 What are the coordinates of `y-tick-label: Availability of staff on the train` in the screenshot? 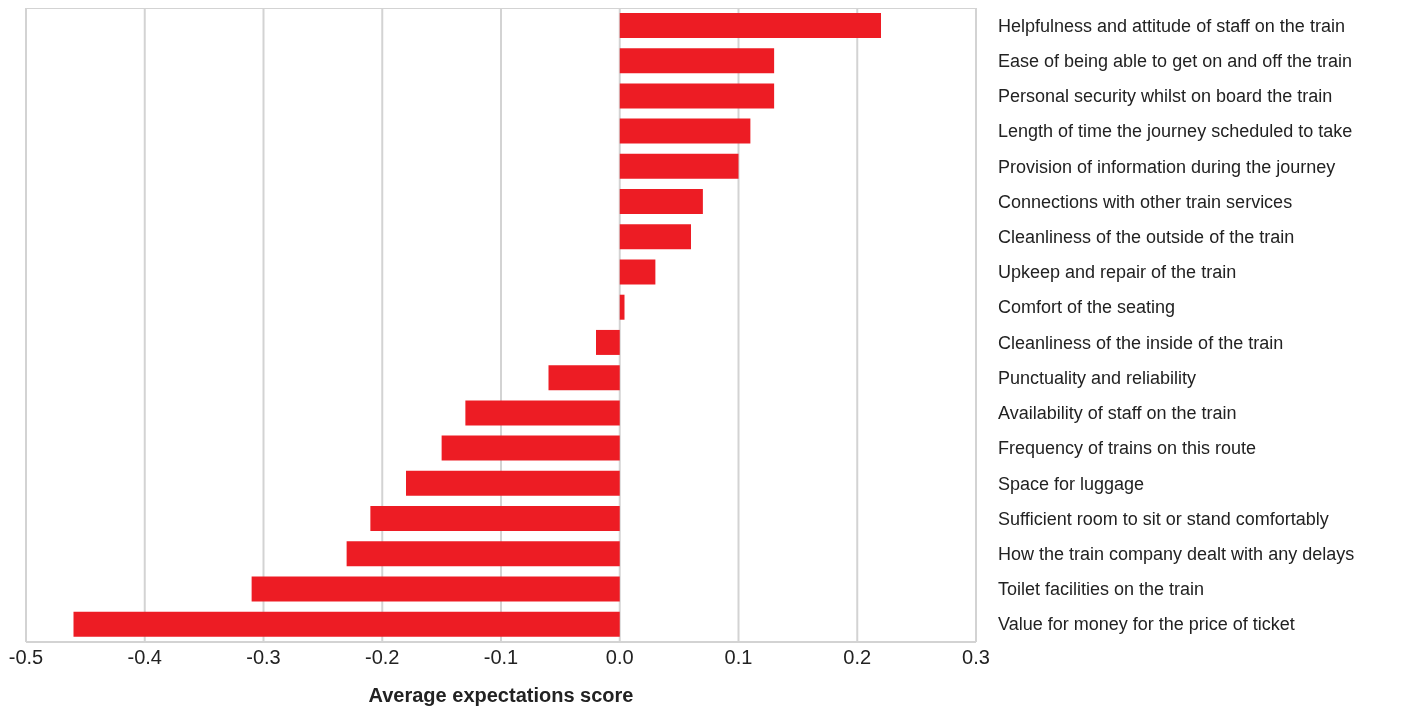 It's located at (1117, 413).